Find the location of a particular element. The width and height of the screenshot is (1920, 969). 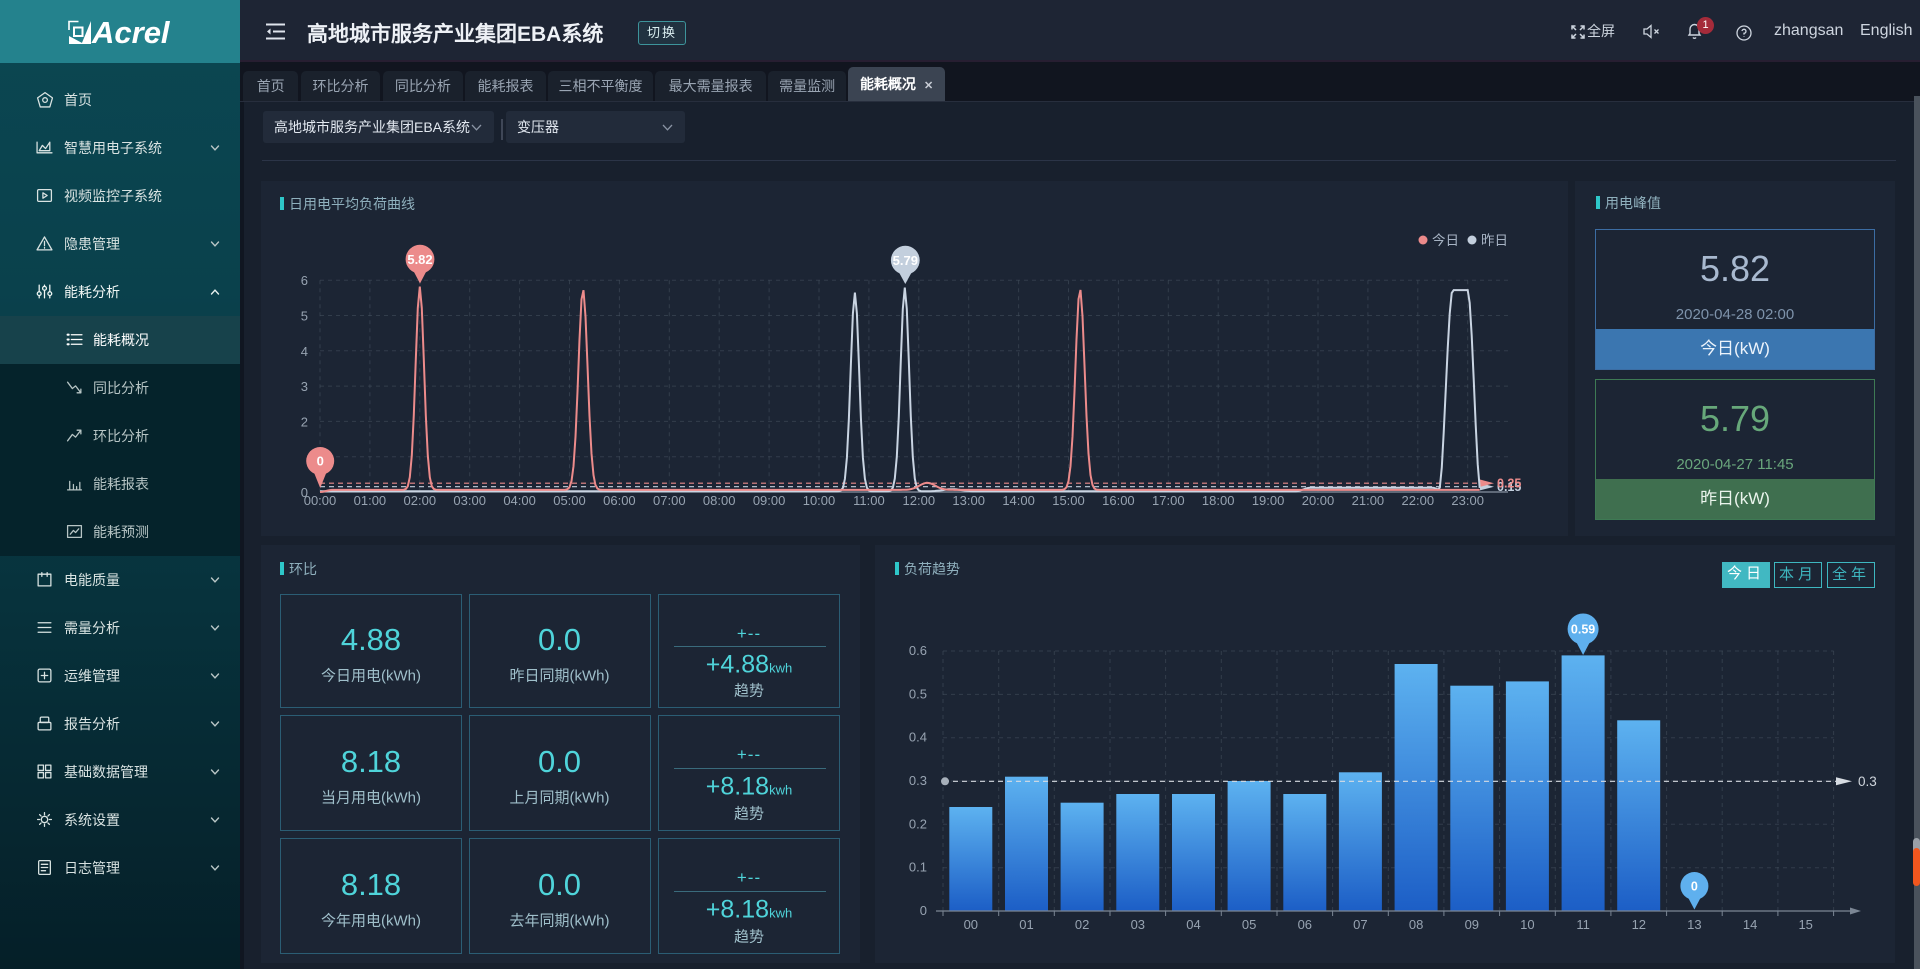

svg-text: 04:00 is located at coordinates (519, 500).